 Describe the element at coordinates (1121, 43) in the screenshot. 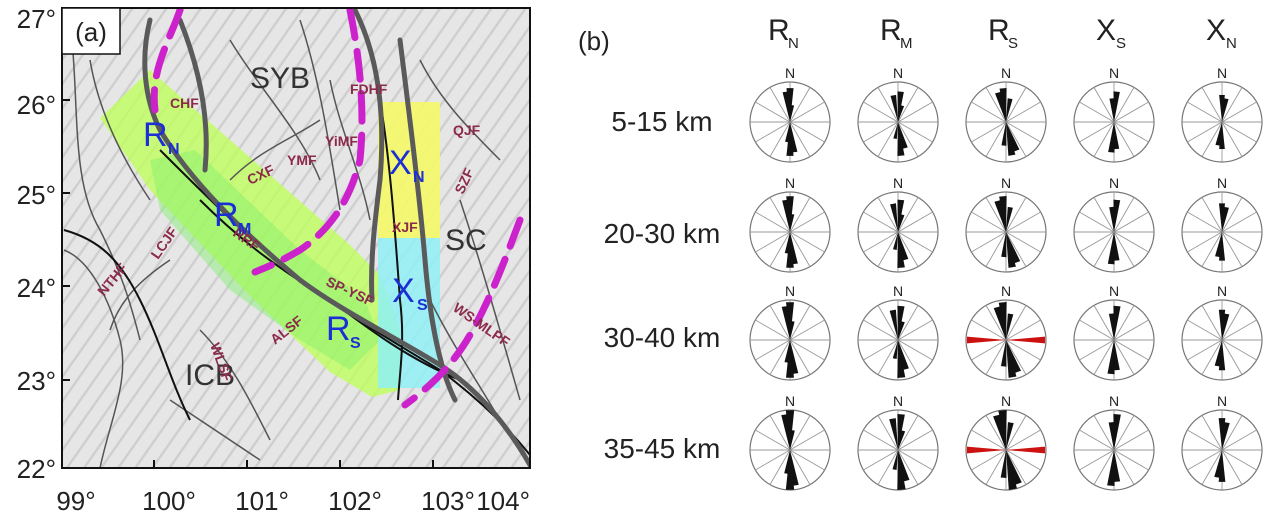

I see `col-header-xs-sub: S` at that location.